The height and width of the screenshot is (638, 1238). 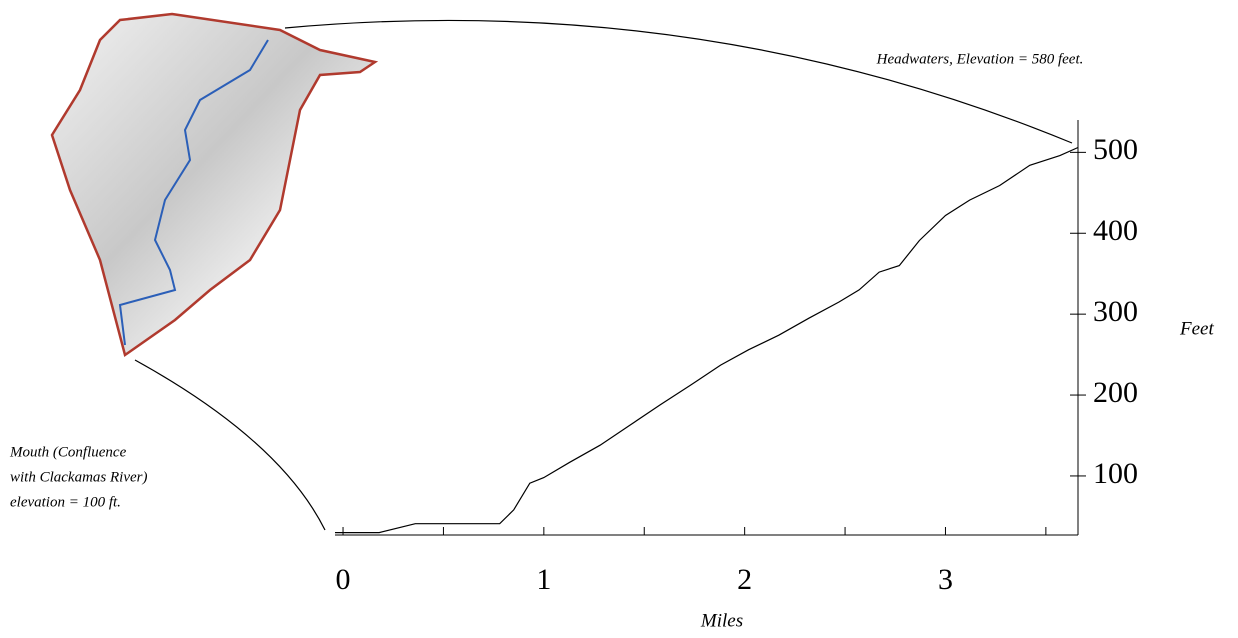 What do you see at coordinates (721, 620) in the screenshot?
I see `x-axis-label: Miles` at bounding box center [721, 620].